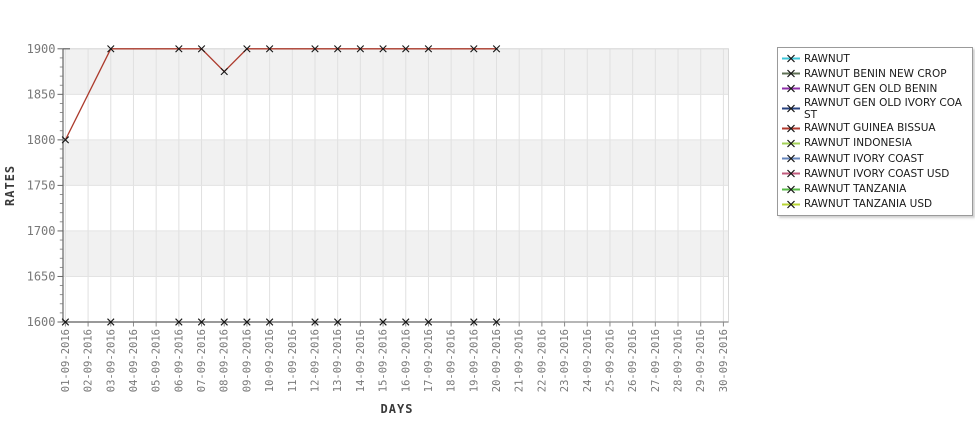  What do you see at coordinates (134, 360) in the screenshot?
I see `x-tick-label: 04-09-2016` at bounding box center [134, 360].